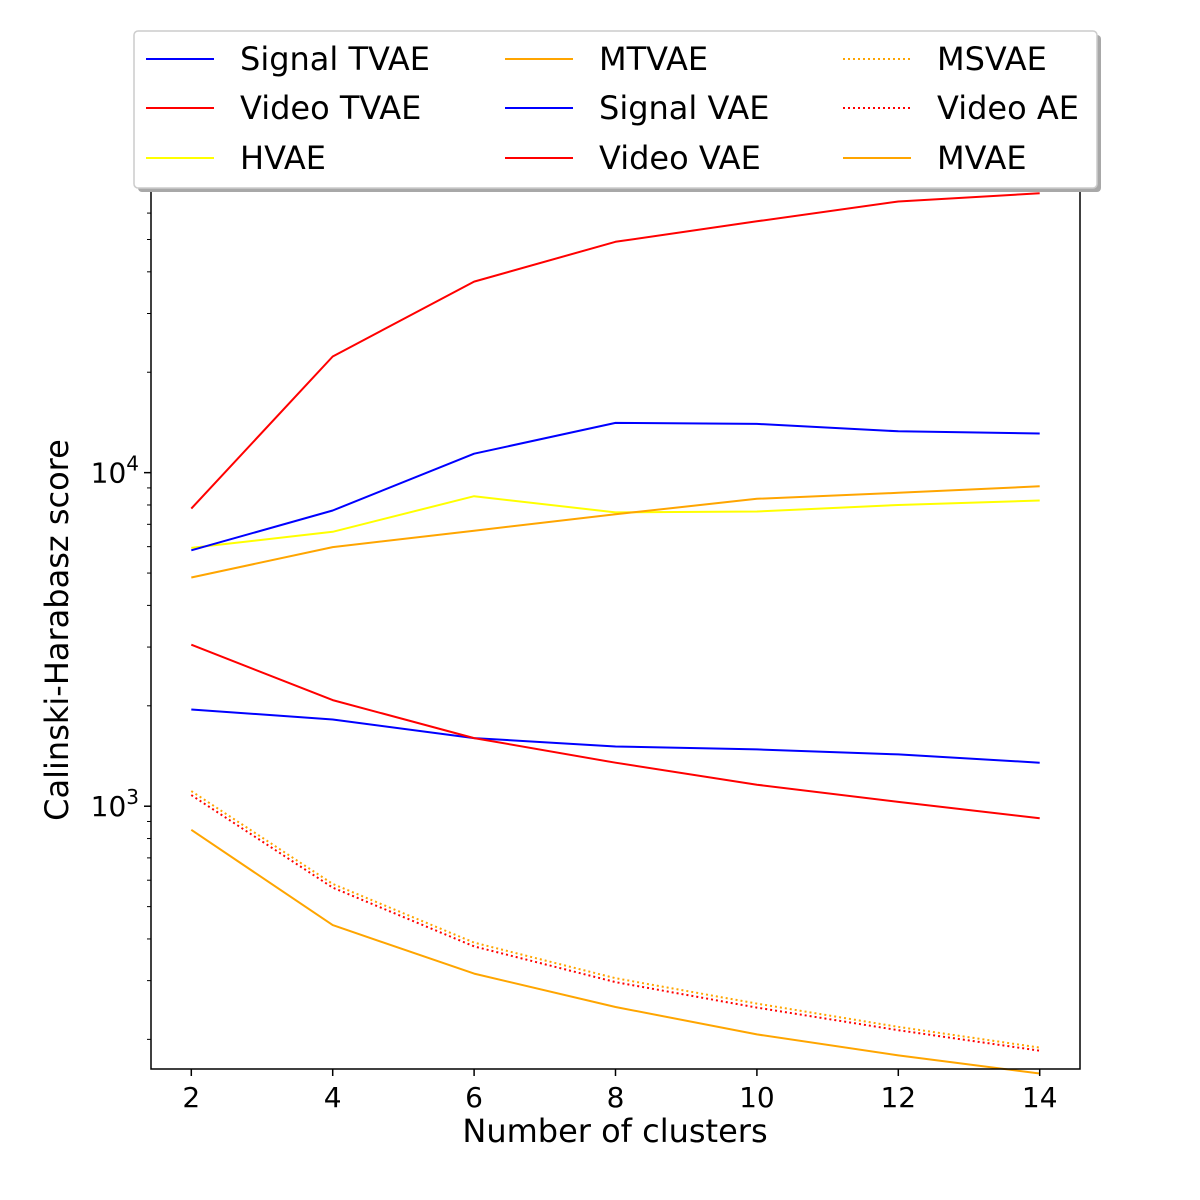 The image size is (1200, 1200). I want to click on y-axis: 10³ 10⁴, so click(121, 596).